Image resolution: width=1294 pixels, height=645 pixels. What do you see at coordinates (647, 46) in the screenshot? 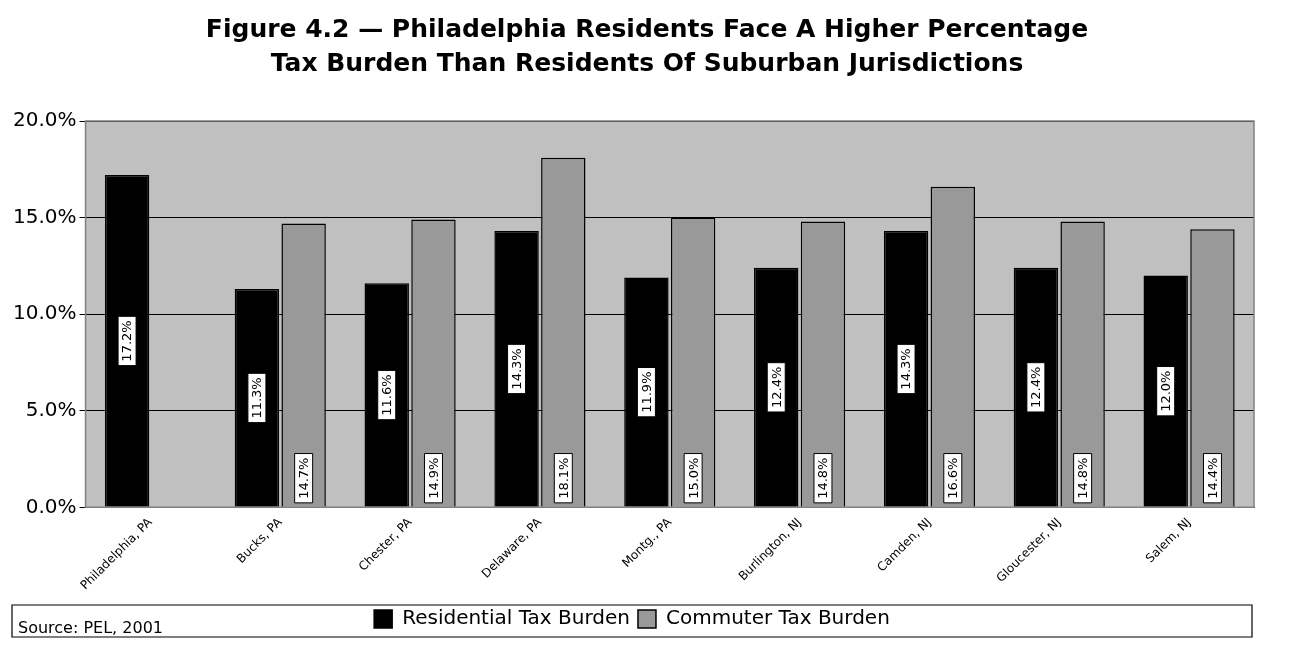
I see `chart-title: Figure 4.2 — Philadelphia Residents Face A Higher Percentage Tax Burden Than Residents Of Suburban Jurisdictions` at bounding box center [647, 46].